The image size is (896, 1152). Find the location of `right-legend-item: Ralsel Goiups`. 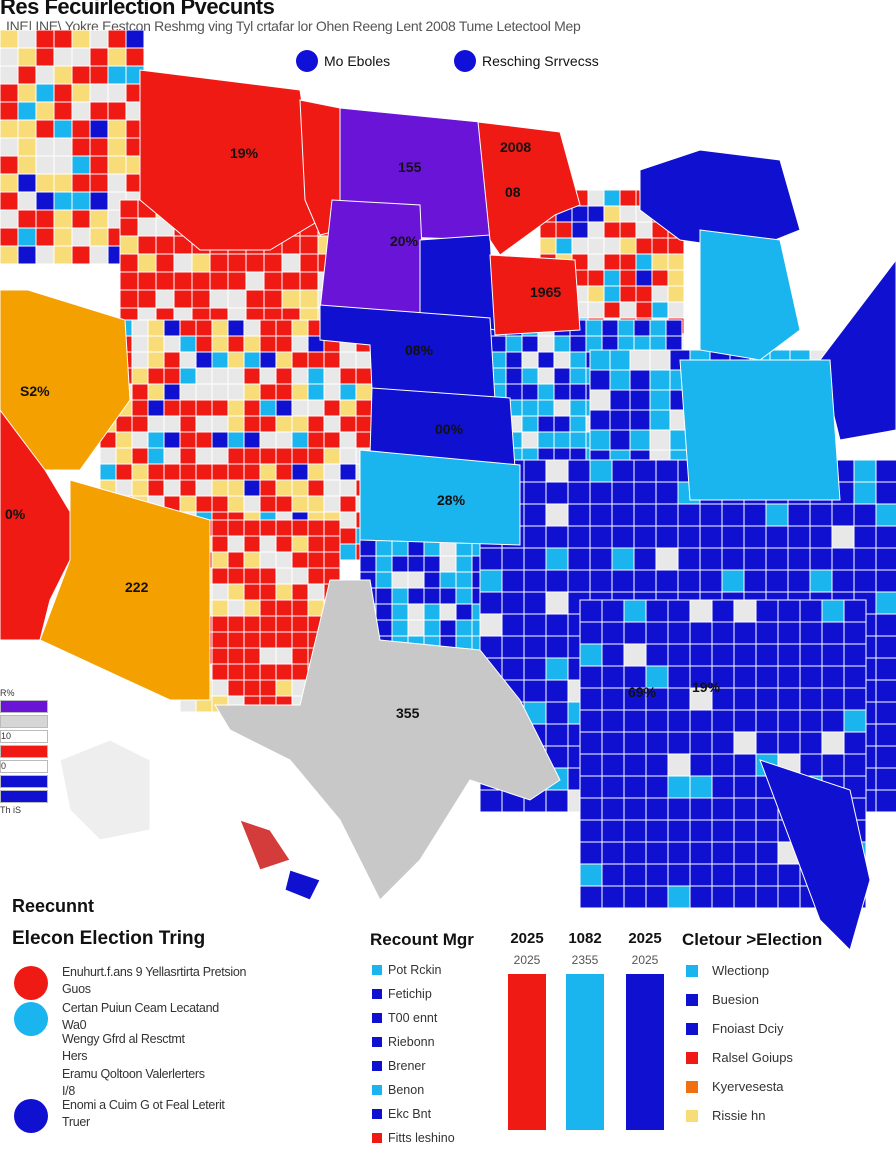

right-legend-item: Ralsel Goiups is located at coordinates (739, 1057).